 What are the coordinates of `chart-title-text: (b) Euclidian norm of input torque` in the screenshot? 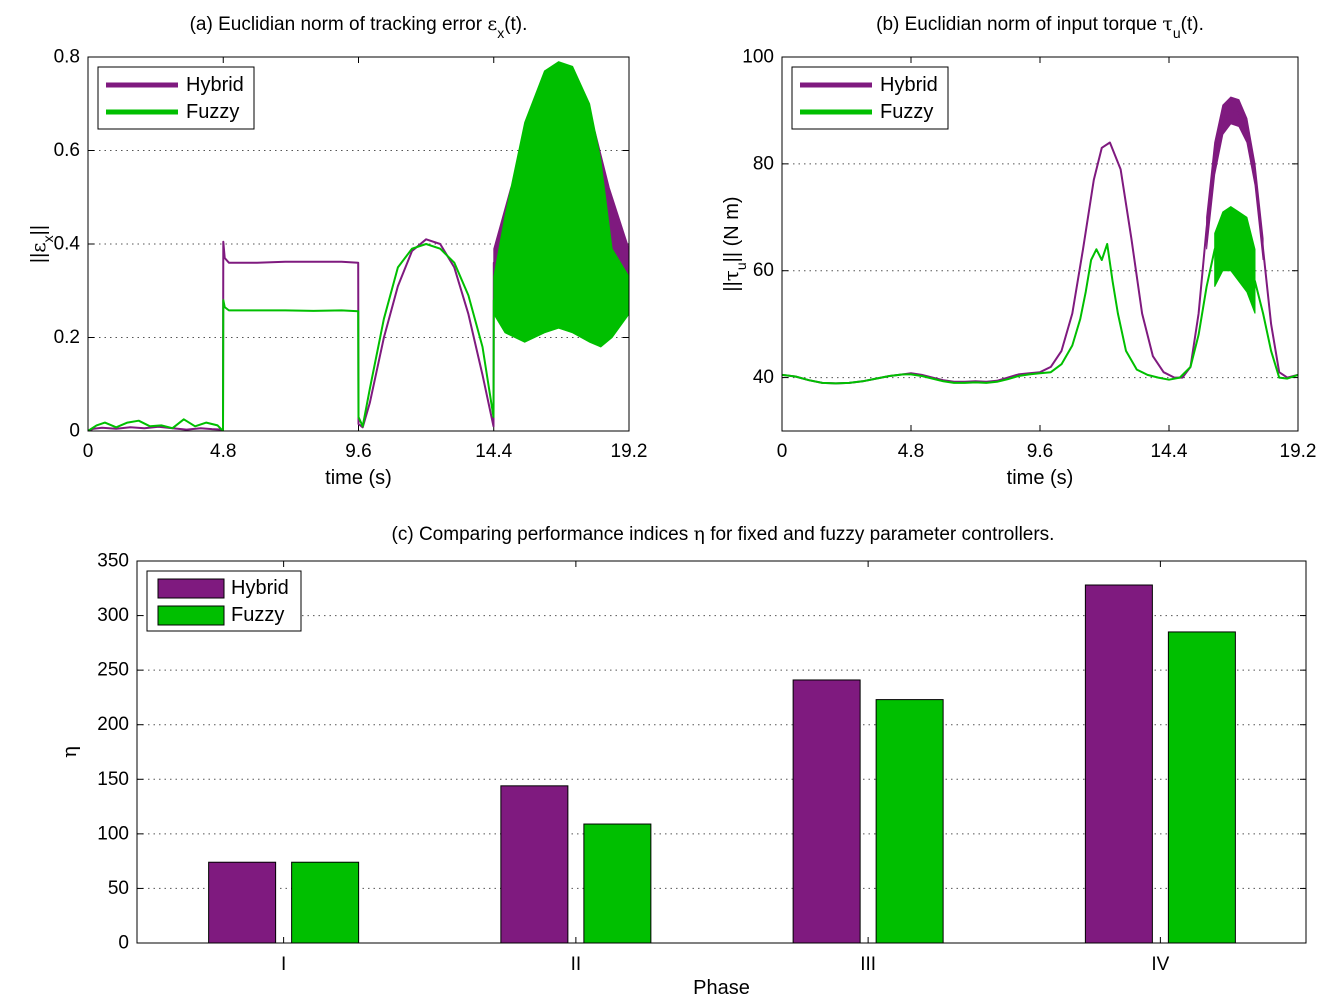 It's located at (1019, 24).